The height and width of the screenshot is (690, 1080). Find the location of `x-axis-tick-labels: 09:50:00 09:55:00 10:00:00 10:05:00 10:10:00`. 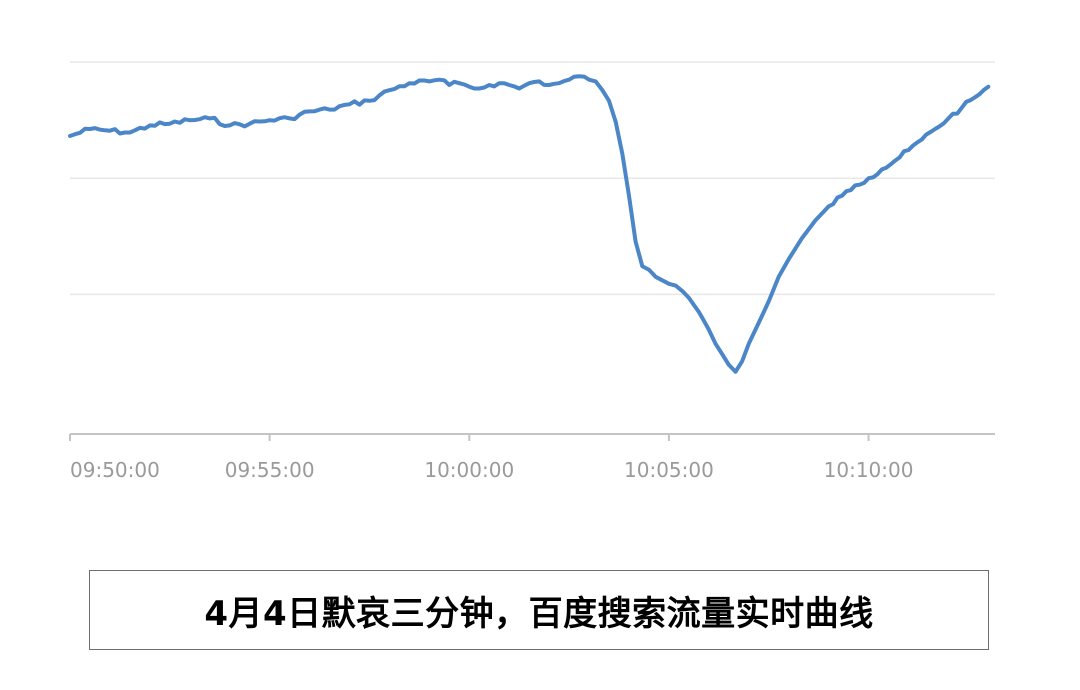

x-axis-tick-labels: 09:50:00 09:55:00 10:00:00 10:05:00 10:10:00 is located at coordinates (491, 470).